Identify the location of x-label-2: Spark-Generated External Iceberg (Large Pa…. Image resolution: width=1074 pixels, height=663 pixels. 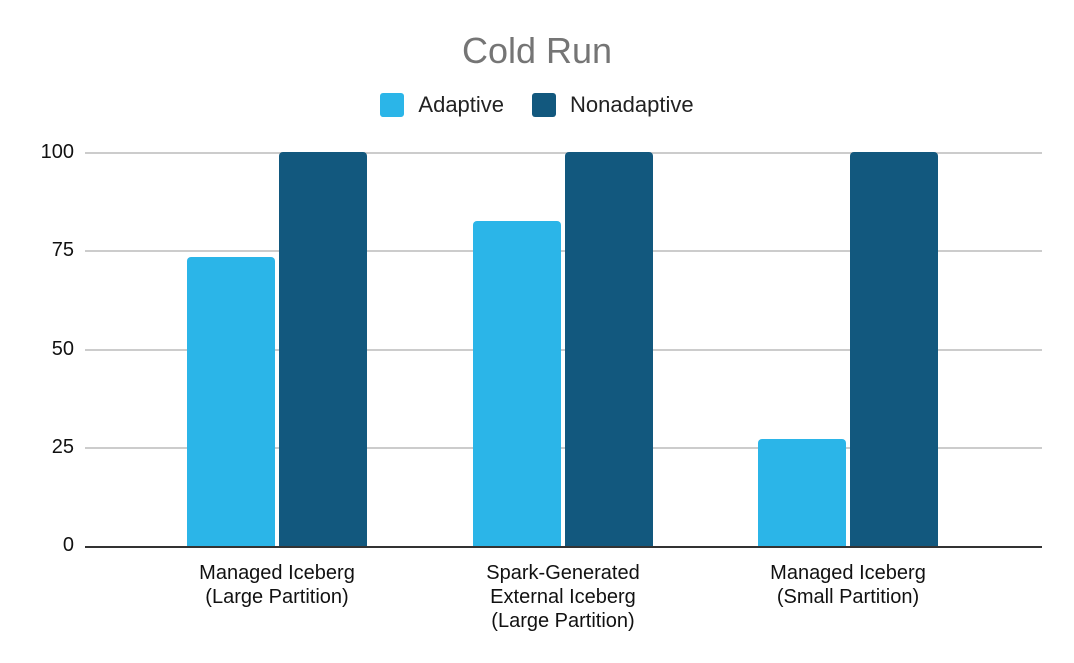
(563, 597).